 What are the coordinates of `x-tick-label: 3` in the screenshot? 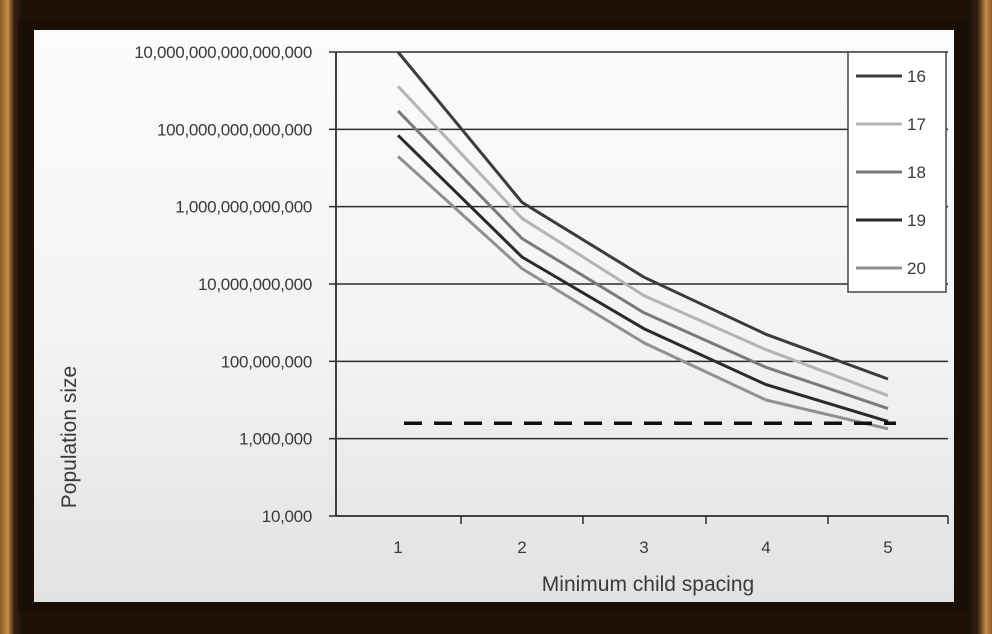 It's located at (643, 547).